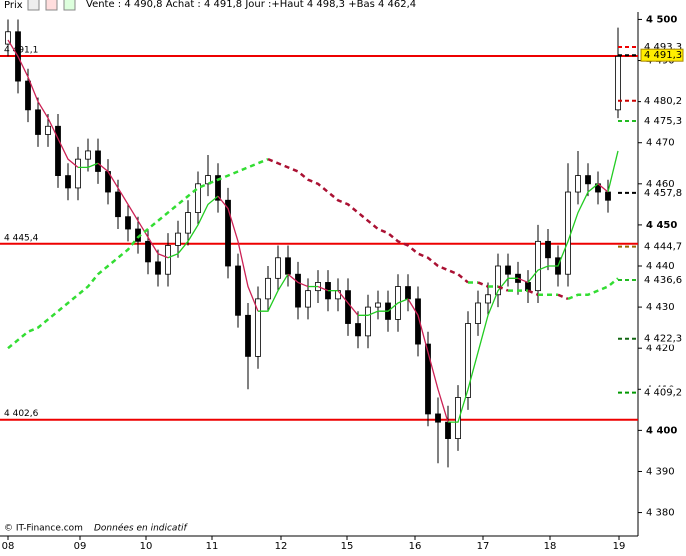 The image size is (686, 556). I want to click on x-tick-label: 18, so click(550, 546).